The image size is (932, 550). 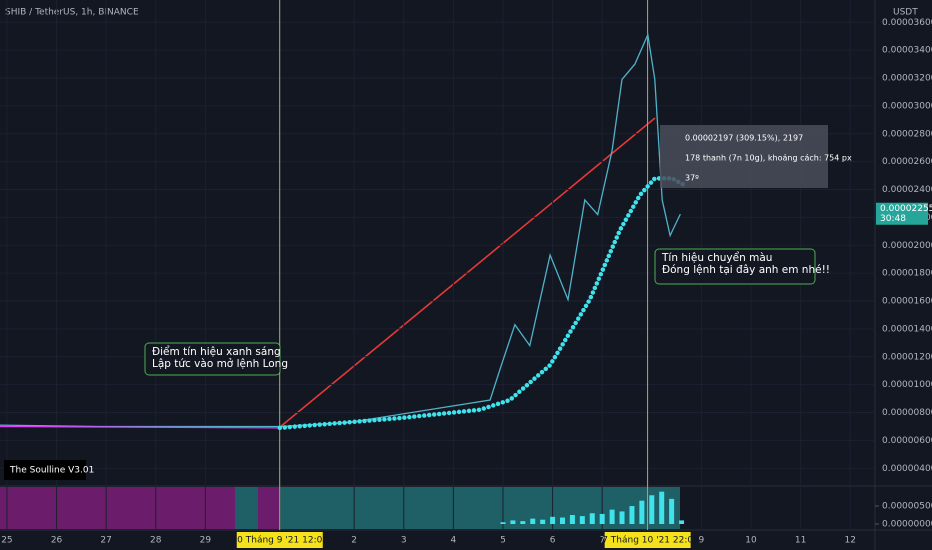 What do you see at coordinates (404, 541) in the screenshot?
I see `x-tick-label: 3` at bounding box center [404, 541].